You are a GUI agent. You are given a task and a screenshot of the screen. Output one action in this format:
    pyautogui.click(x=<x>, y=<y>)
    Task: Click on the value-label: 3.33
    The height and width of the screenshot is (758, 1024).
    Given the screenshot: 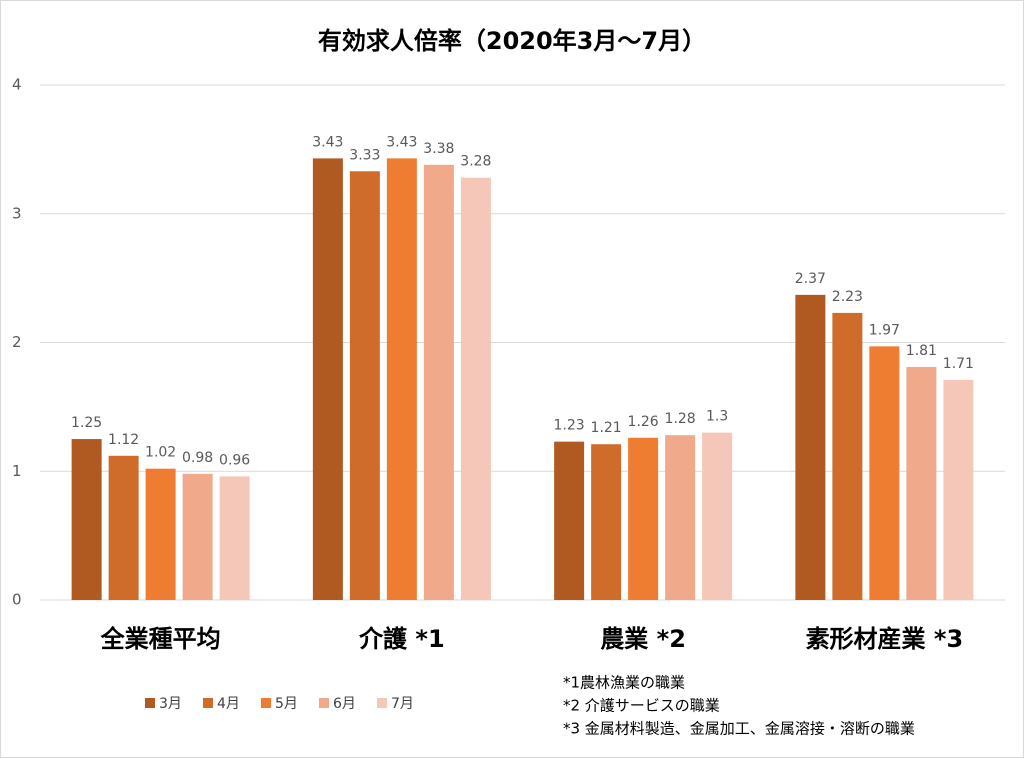 What is the action you would take?
    pyautogui.click(x=364, y=155)
    